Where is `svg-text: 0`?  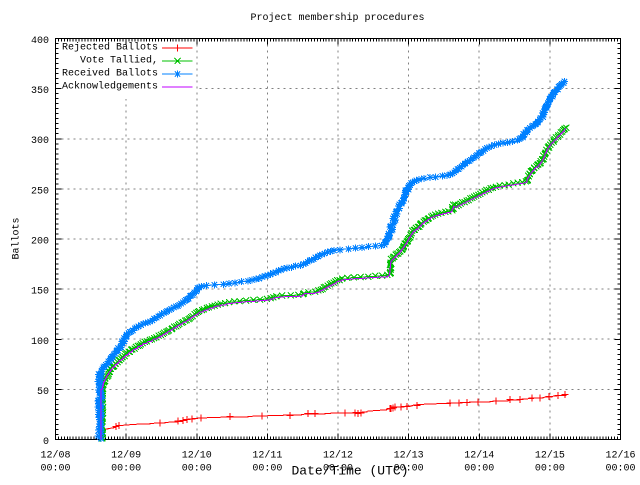 svg-text: 0 is located at coordinates (46, 442).